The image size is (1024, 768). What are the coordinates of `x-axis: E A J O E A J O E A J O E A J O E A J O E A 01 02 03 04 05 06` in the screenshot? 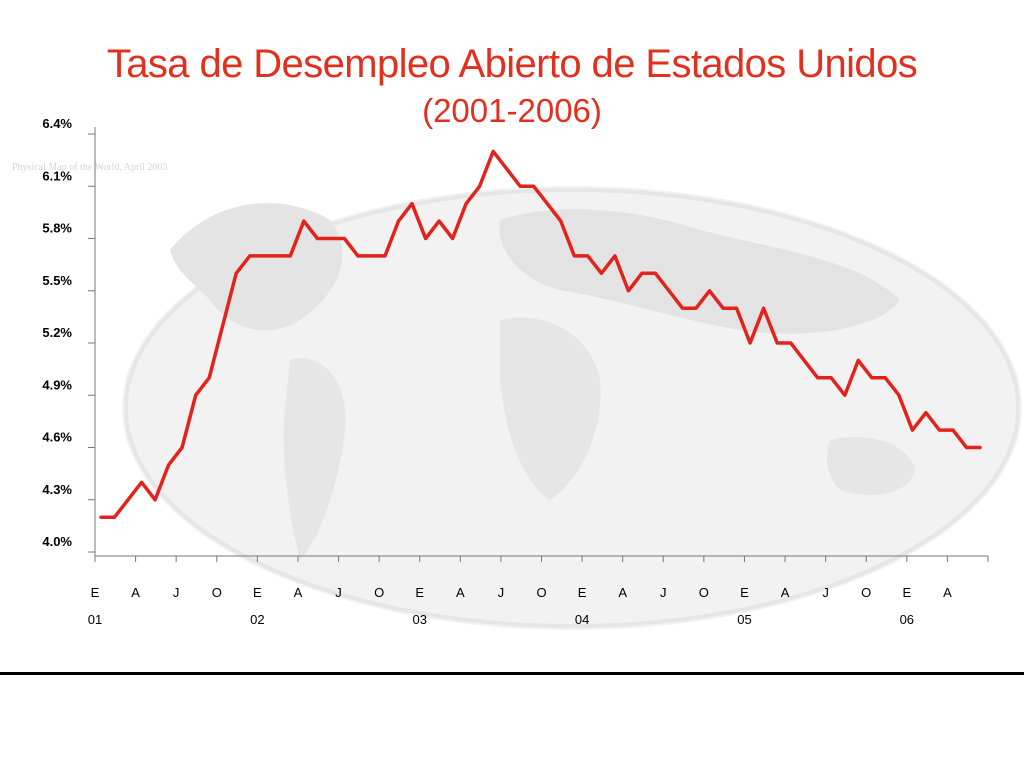 It's located at (538, 591).